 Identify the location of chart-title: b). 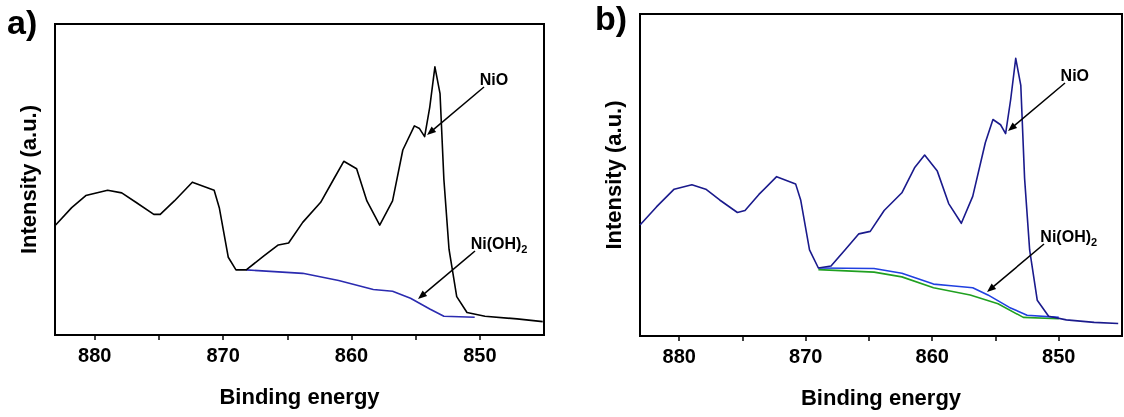
(611, 18).